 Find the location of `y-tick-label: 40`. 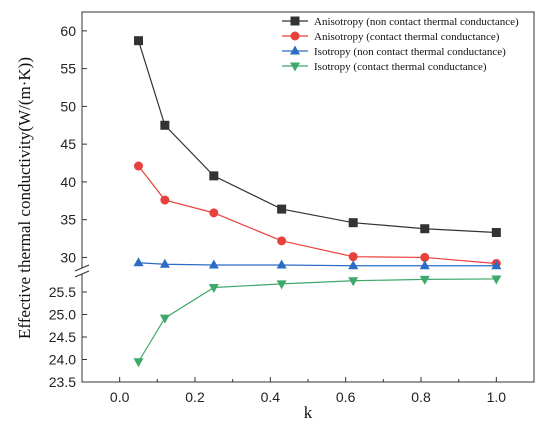

y-tick-label: 40 is located at coordinates (68, 182).